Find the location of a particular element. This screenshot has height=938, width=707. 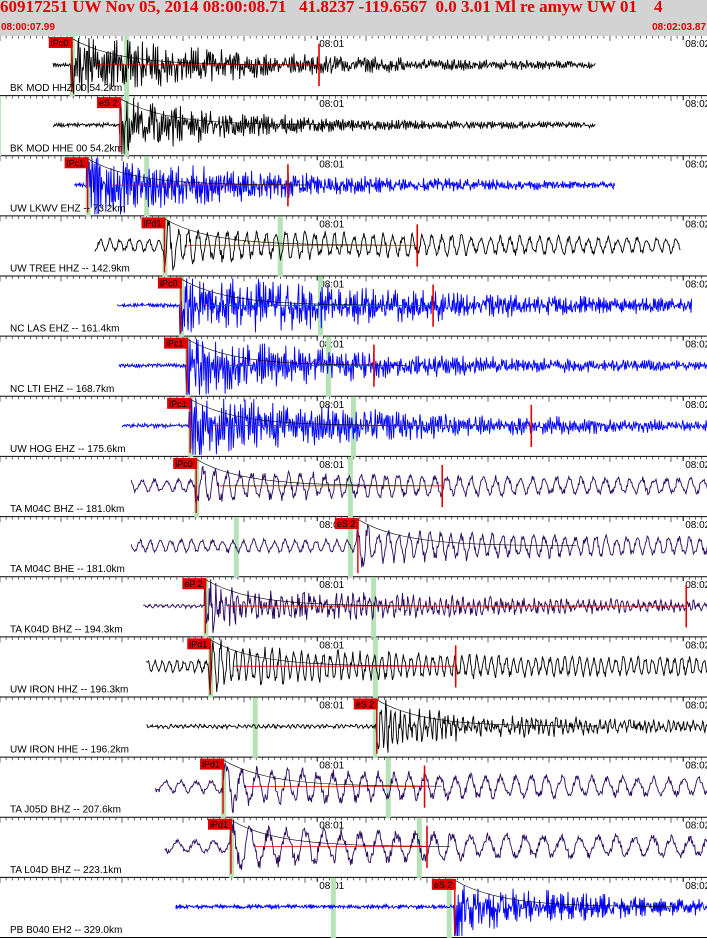

window-end-time: 08:02:03.87 is located at coordinates (679, 27).